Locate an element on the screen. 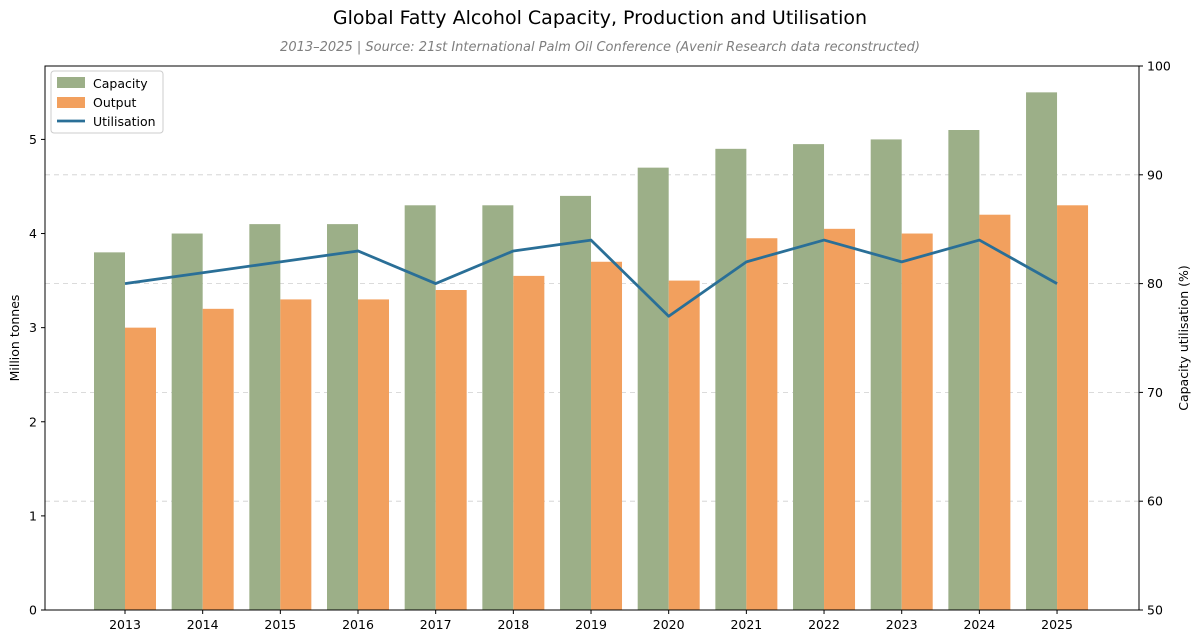  y-tick-label: 3 is located at coordinates (33, 327).